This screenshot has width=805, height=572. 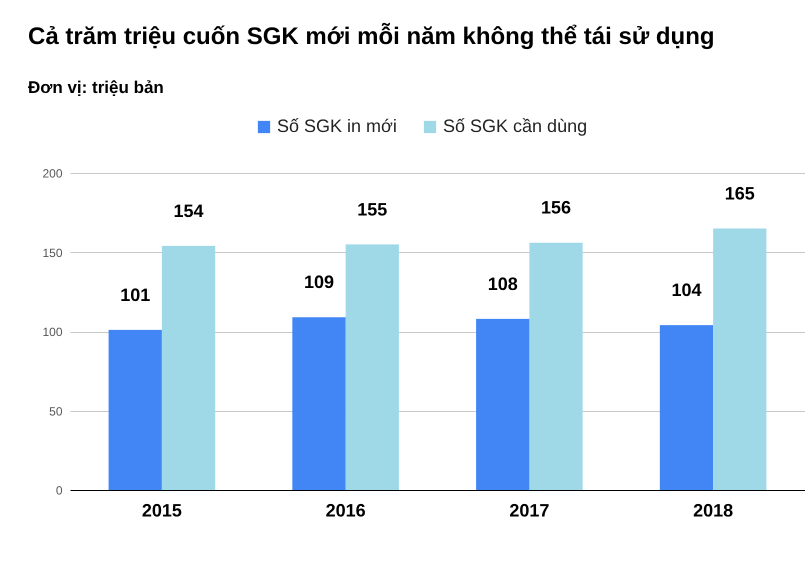 I want to click on data-label: 108, so click(x=503, y=284).